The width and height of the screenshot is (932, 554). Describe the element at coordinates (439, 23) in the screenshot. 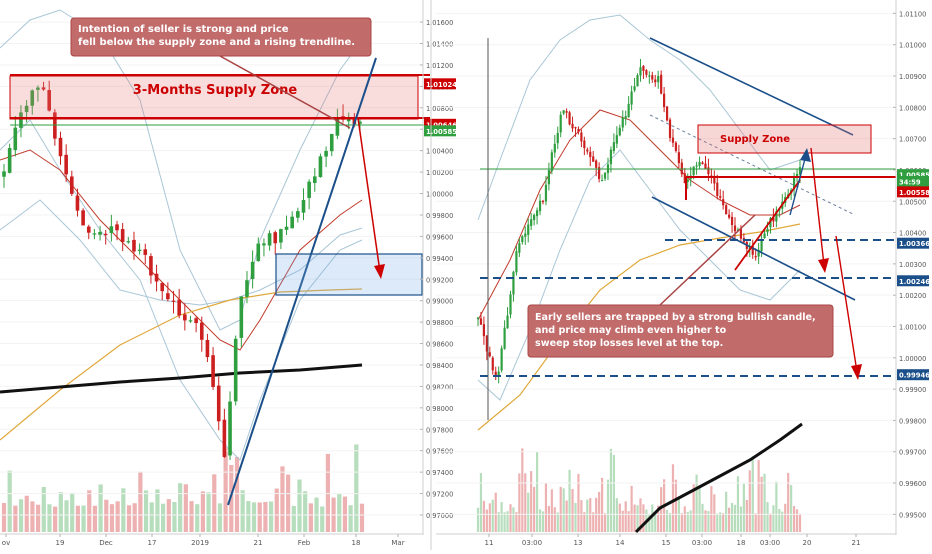

I see `y-tick-label: 1.01600` at that location.